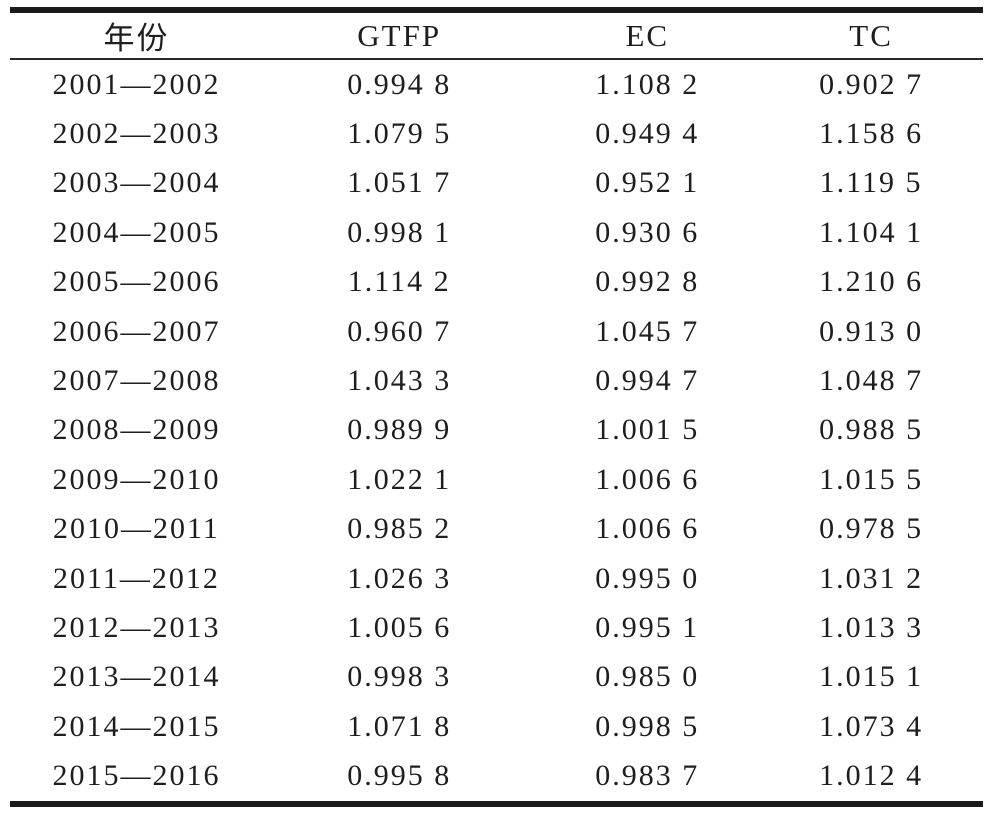  I want to click on tc-cell: 1.015 1, so click(871, 677).